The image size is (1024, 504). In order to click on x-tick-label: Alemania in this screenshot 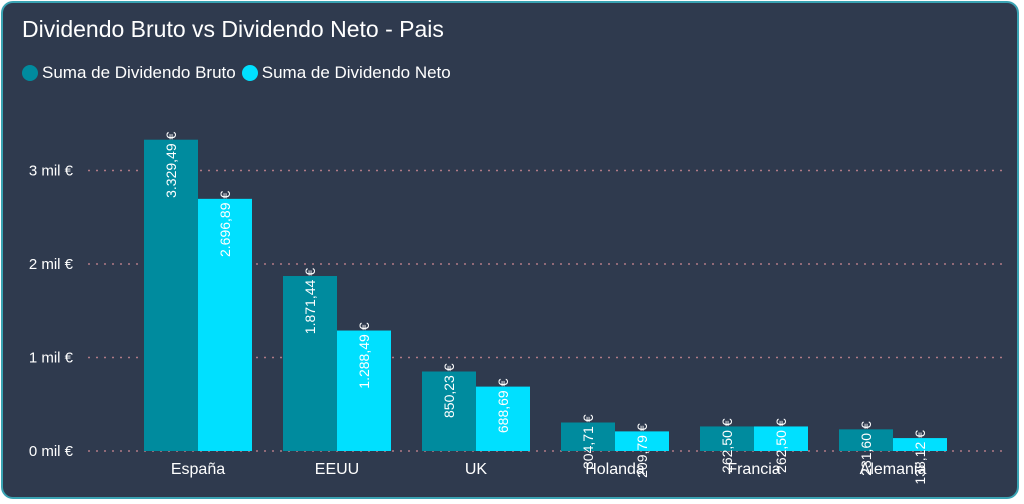, I will do `click(893, 469)`.